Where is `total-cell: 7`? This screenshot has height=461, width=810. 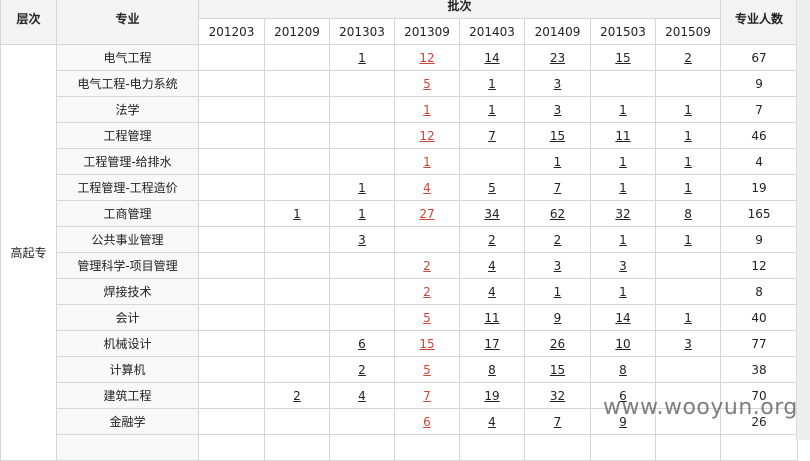 total-cell: 7 is located at coordinates (759, 109).